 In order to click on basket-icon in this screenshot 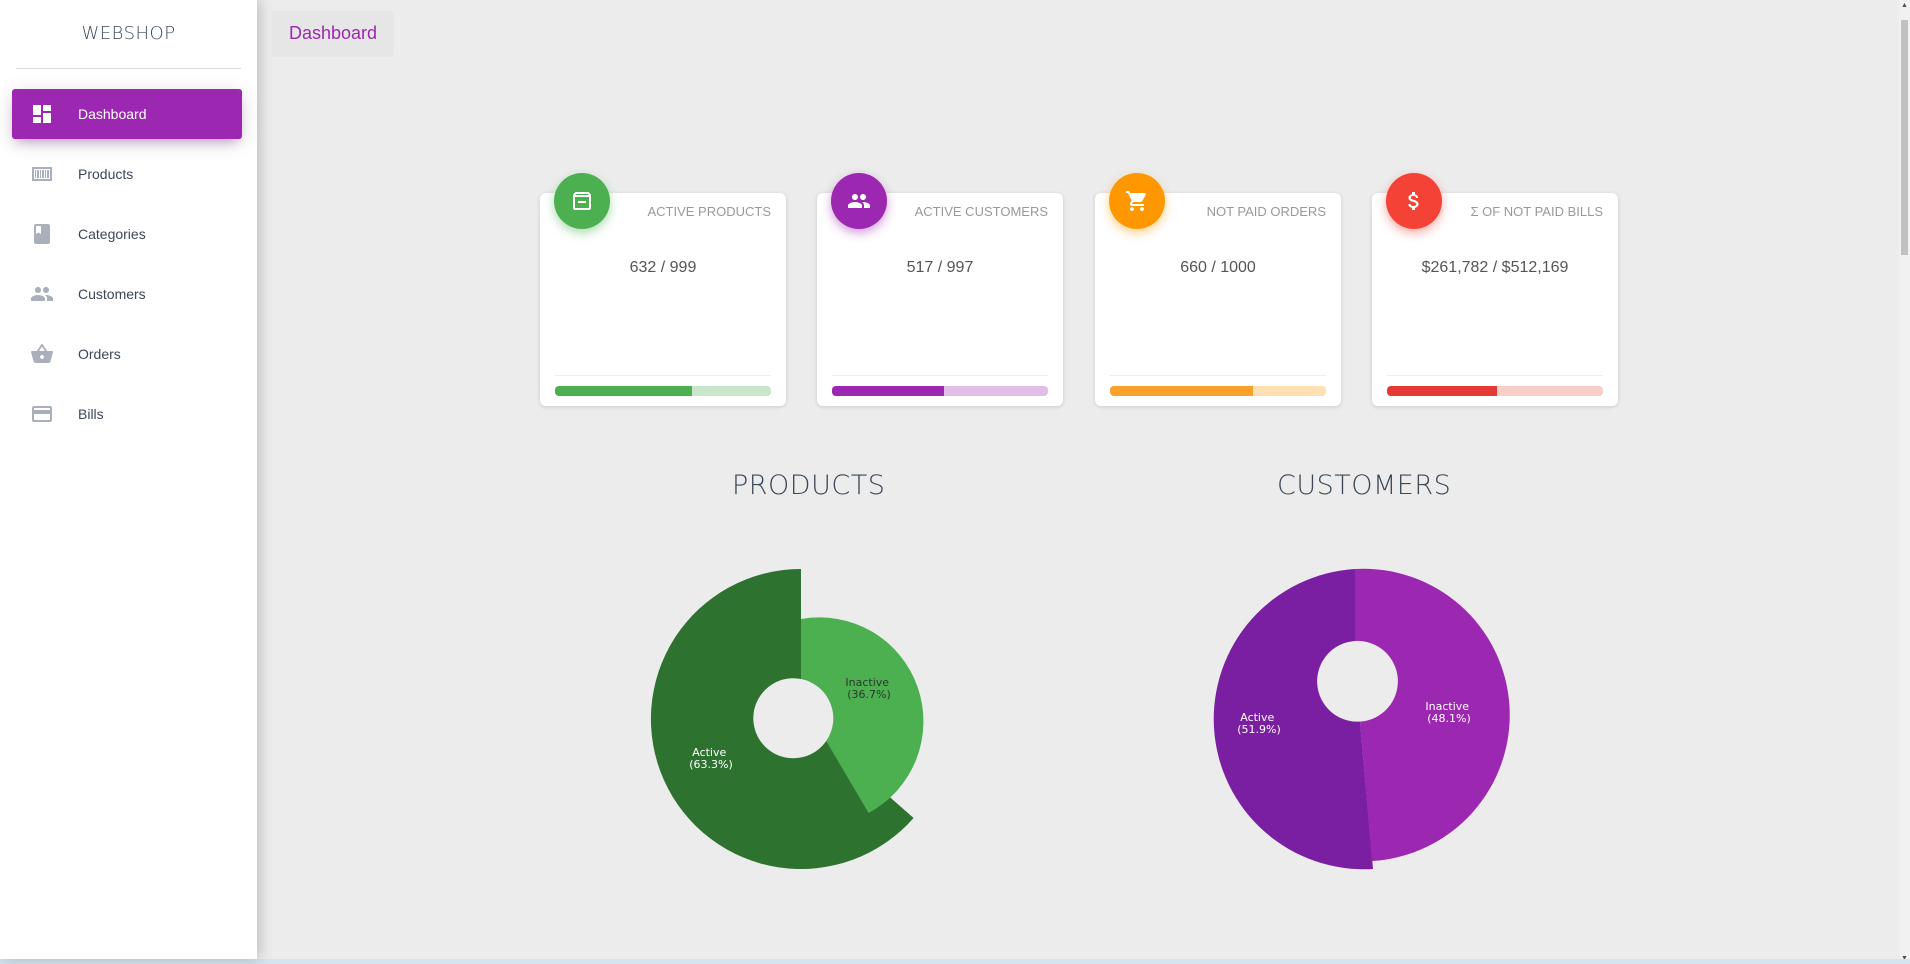, I will do `click(42, 354)`.